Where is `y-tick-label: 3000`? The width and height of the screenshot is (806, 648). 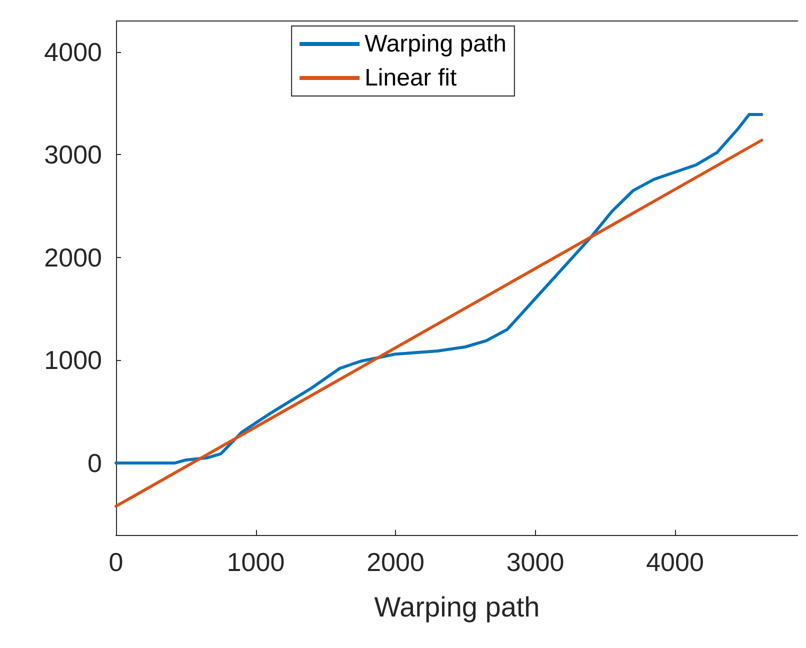
y-tick-label: 3000 is located at coordinates (73, 155).